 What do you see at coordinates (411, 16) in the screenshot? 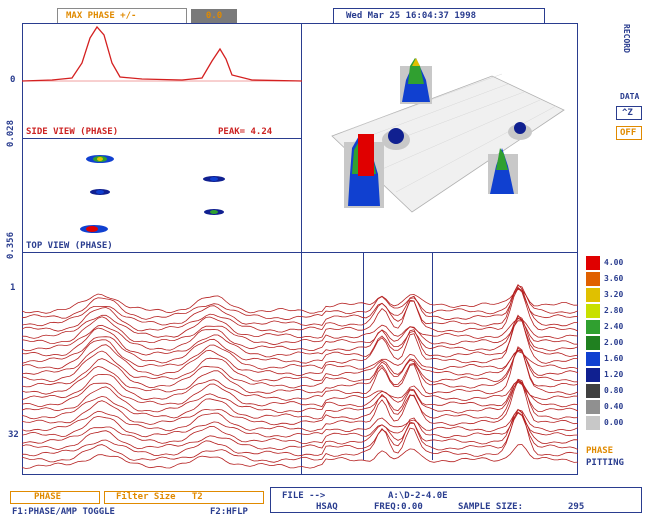
I see `datetime: Wed Mar 25 16:04:37 1998` at bounding box center [411, 16].